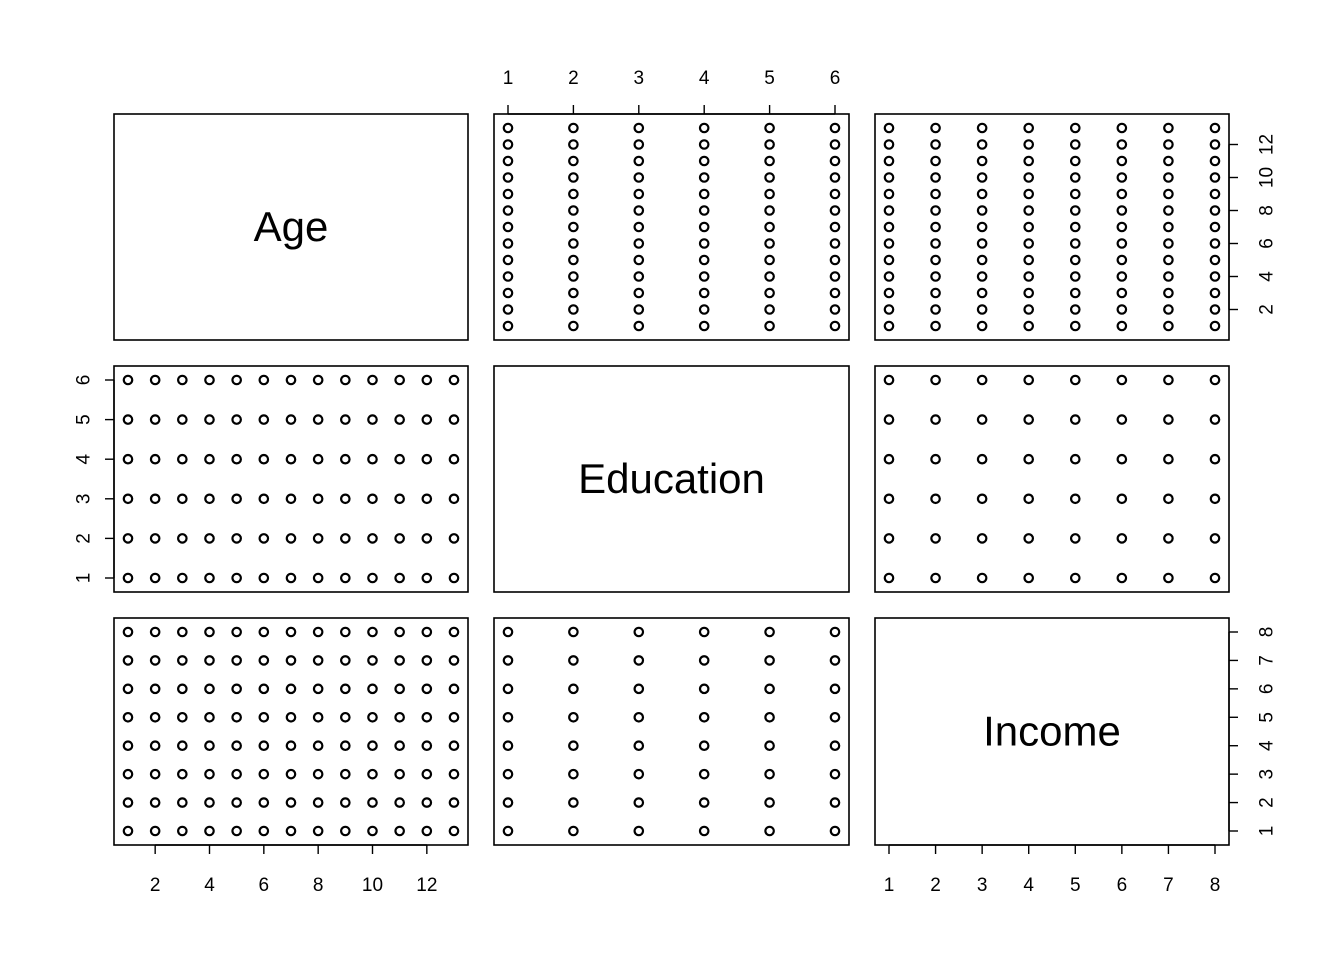 This screenshot has width=1344, height=960. Describe the element at coordinates (835, 78) in the screenshot. I see `tick-label-top-0-6: 6` at that location.